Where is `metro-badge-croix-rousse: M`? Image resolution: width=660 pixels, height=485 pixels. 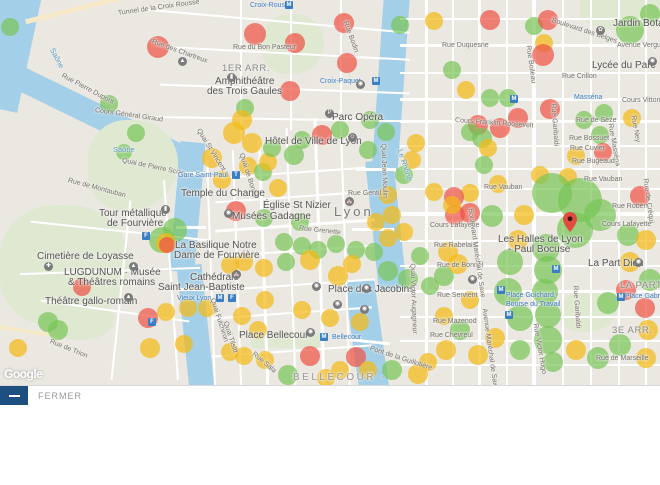 metro-badge-croix-rousse: M is located at coordinates (289, 5).